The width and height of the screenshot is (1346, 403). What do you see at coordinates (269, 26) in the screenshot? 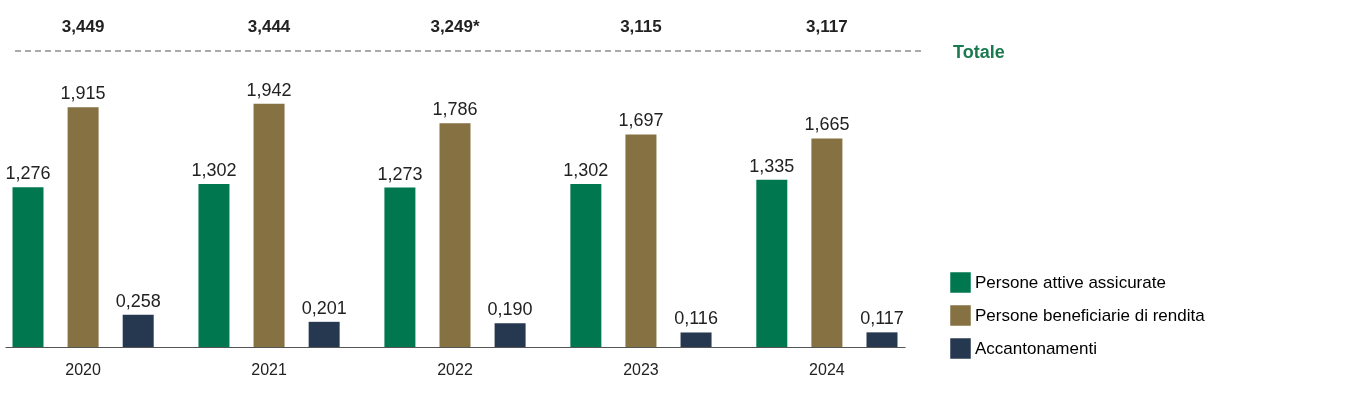
I see `text: 3,444` at bounding box center [269, 26].